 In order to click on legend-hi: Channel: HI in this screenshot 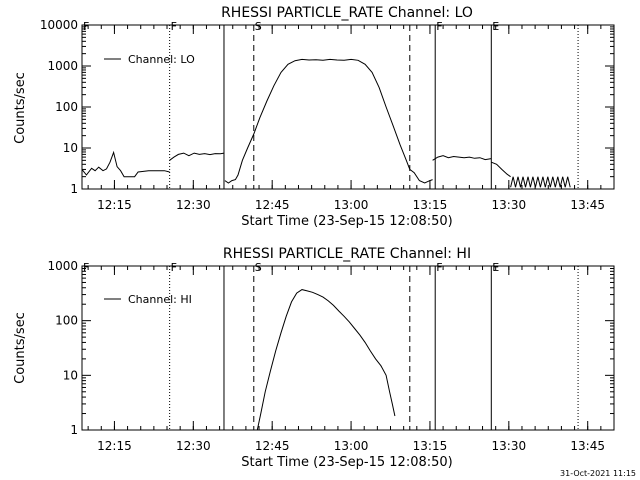, I will do `click(148, 299)`.